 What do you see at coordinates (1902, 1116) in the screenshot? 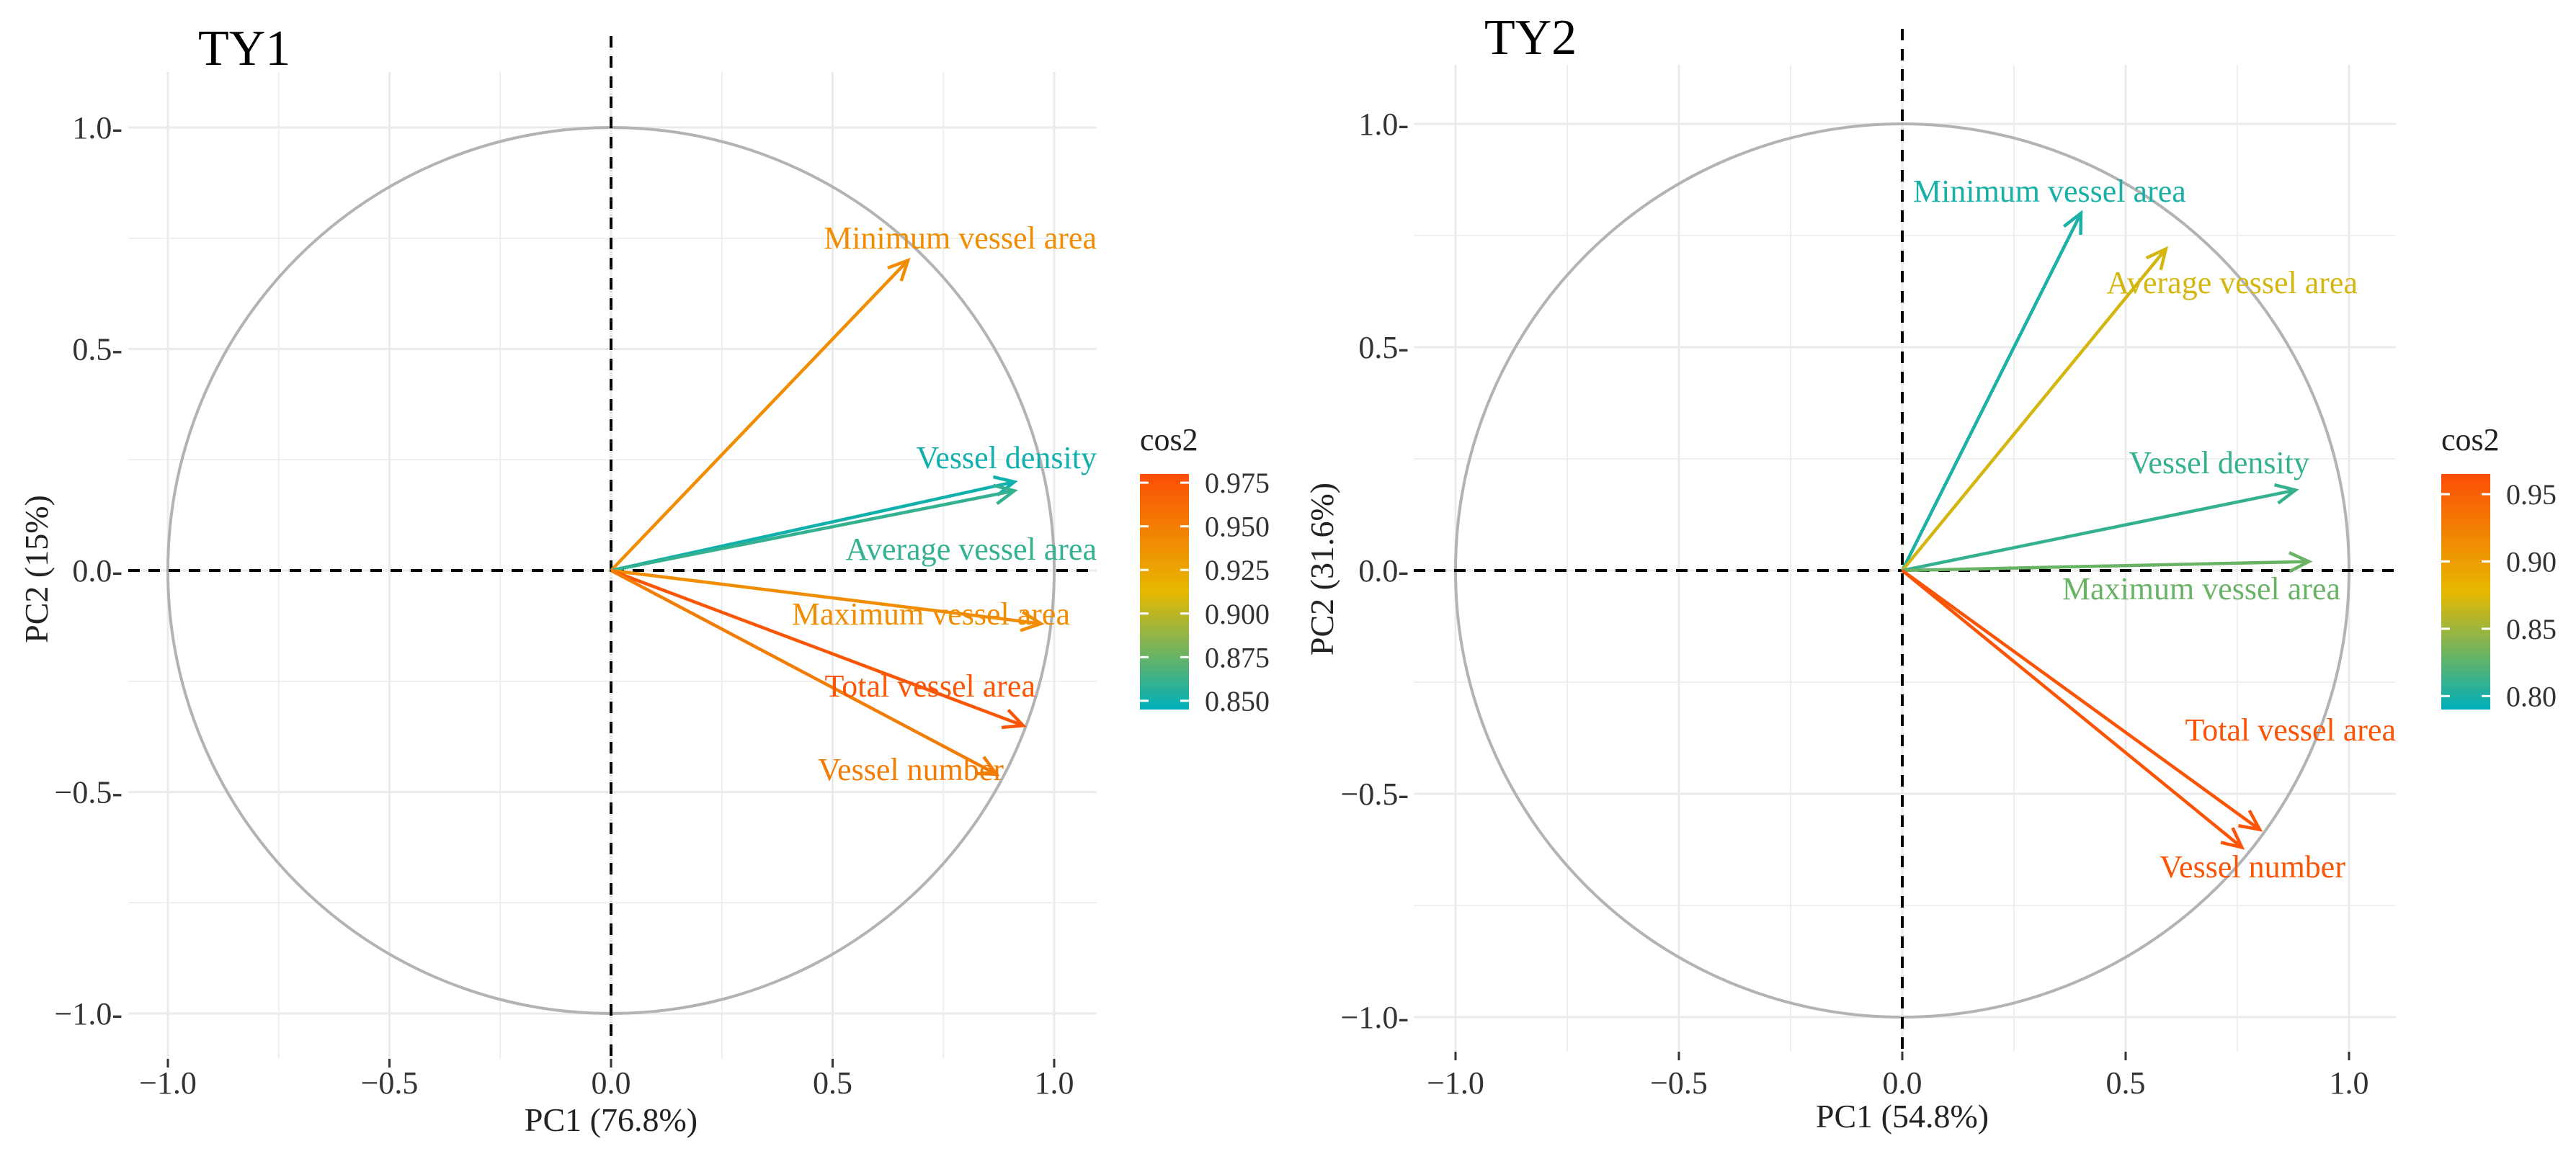
I see `x-axis-label-ty2: PC1 (54.8%)` at bounding box center [1902, 1116].